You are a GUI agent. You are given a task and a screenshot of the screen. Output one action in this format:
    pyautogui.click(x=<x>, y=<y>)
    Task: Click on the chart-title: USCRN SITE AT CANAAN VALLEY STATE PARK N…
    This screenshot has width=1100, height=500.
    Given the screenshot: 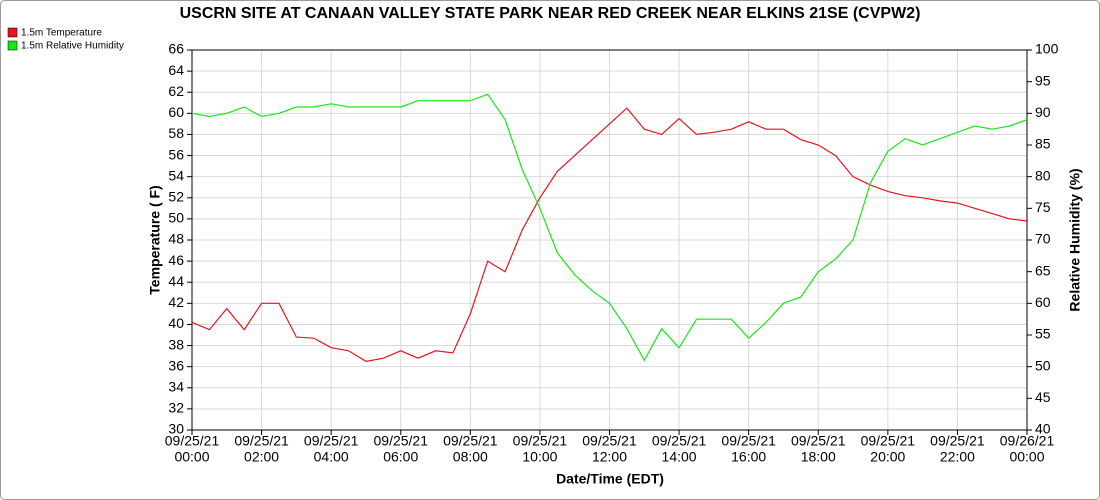 What is the action you would take?
    pyautogui.click(x=550, y=13)
    